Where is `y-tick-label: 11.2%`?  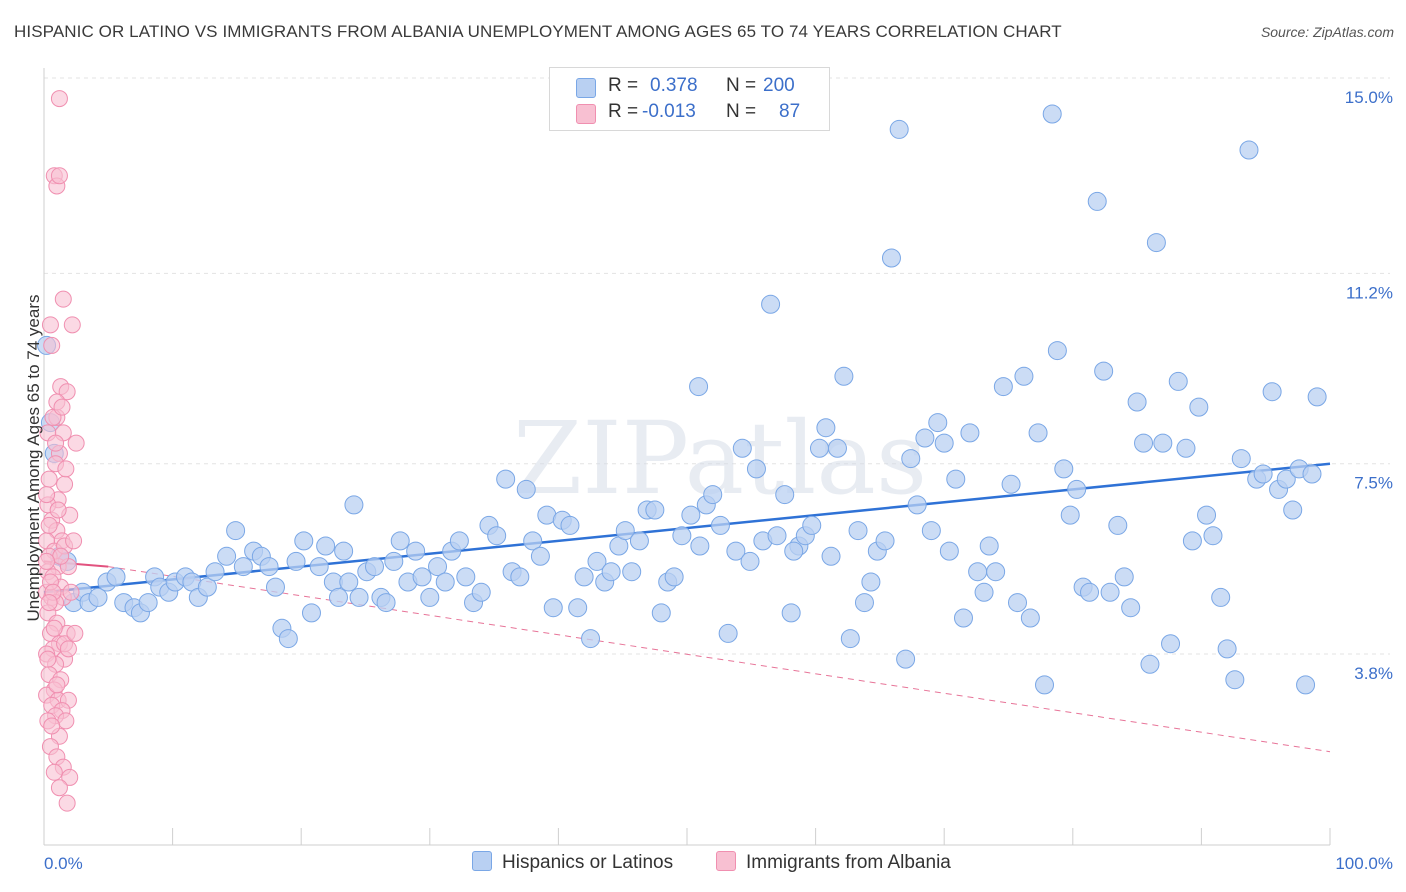 y-tick-label: 11.2% is located at coordinates (1369, 292).